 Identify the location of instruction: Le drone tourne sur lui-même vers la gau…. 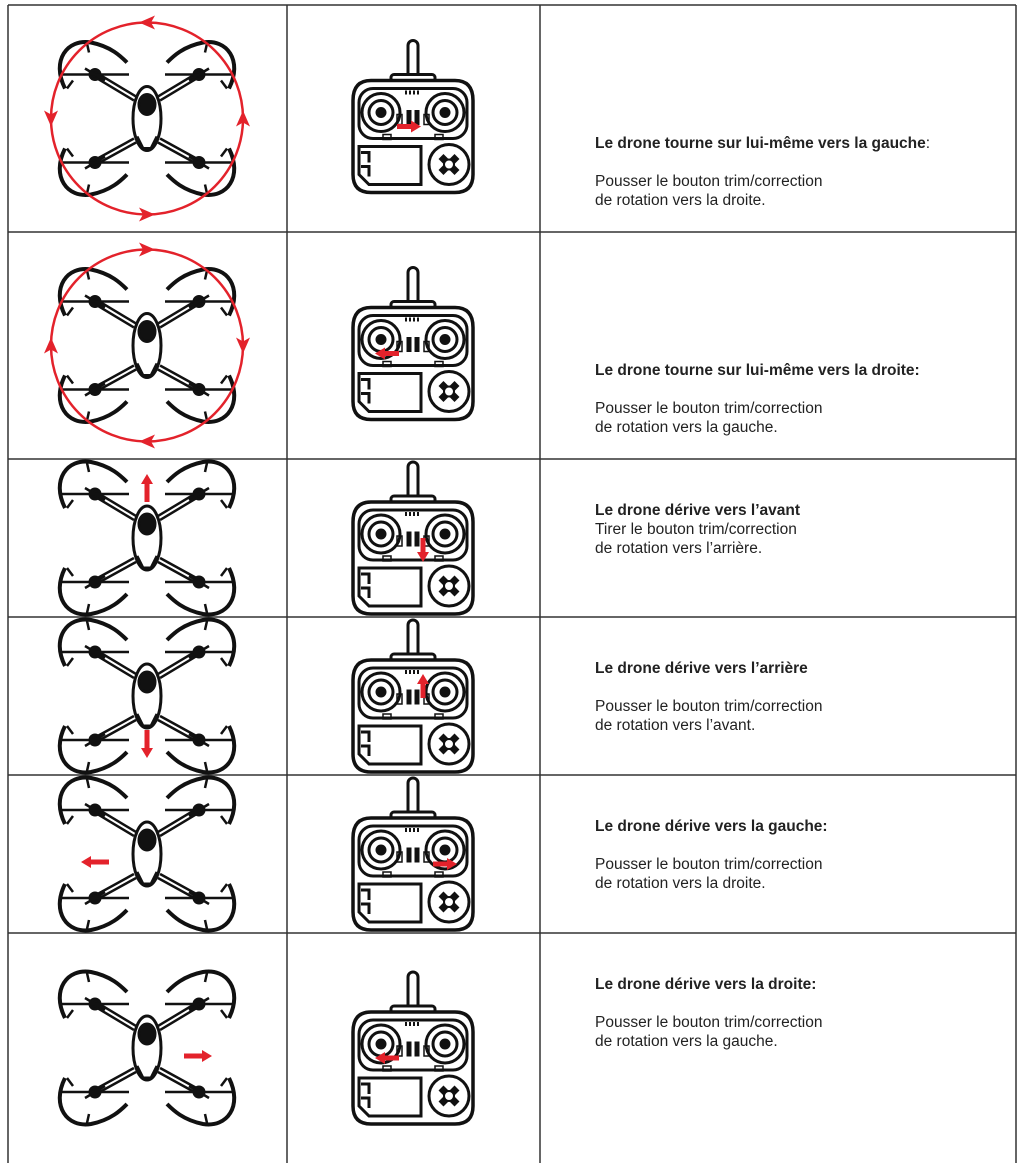
(800, 172).